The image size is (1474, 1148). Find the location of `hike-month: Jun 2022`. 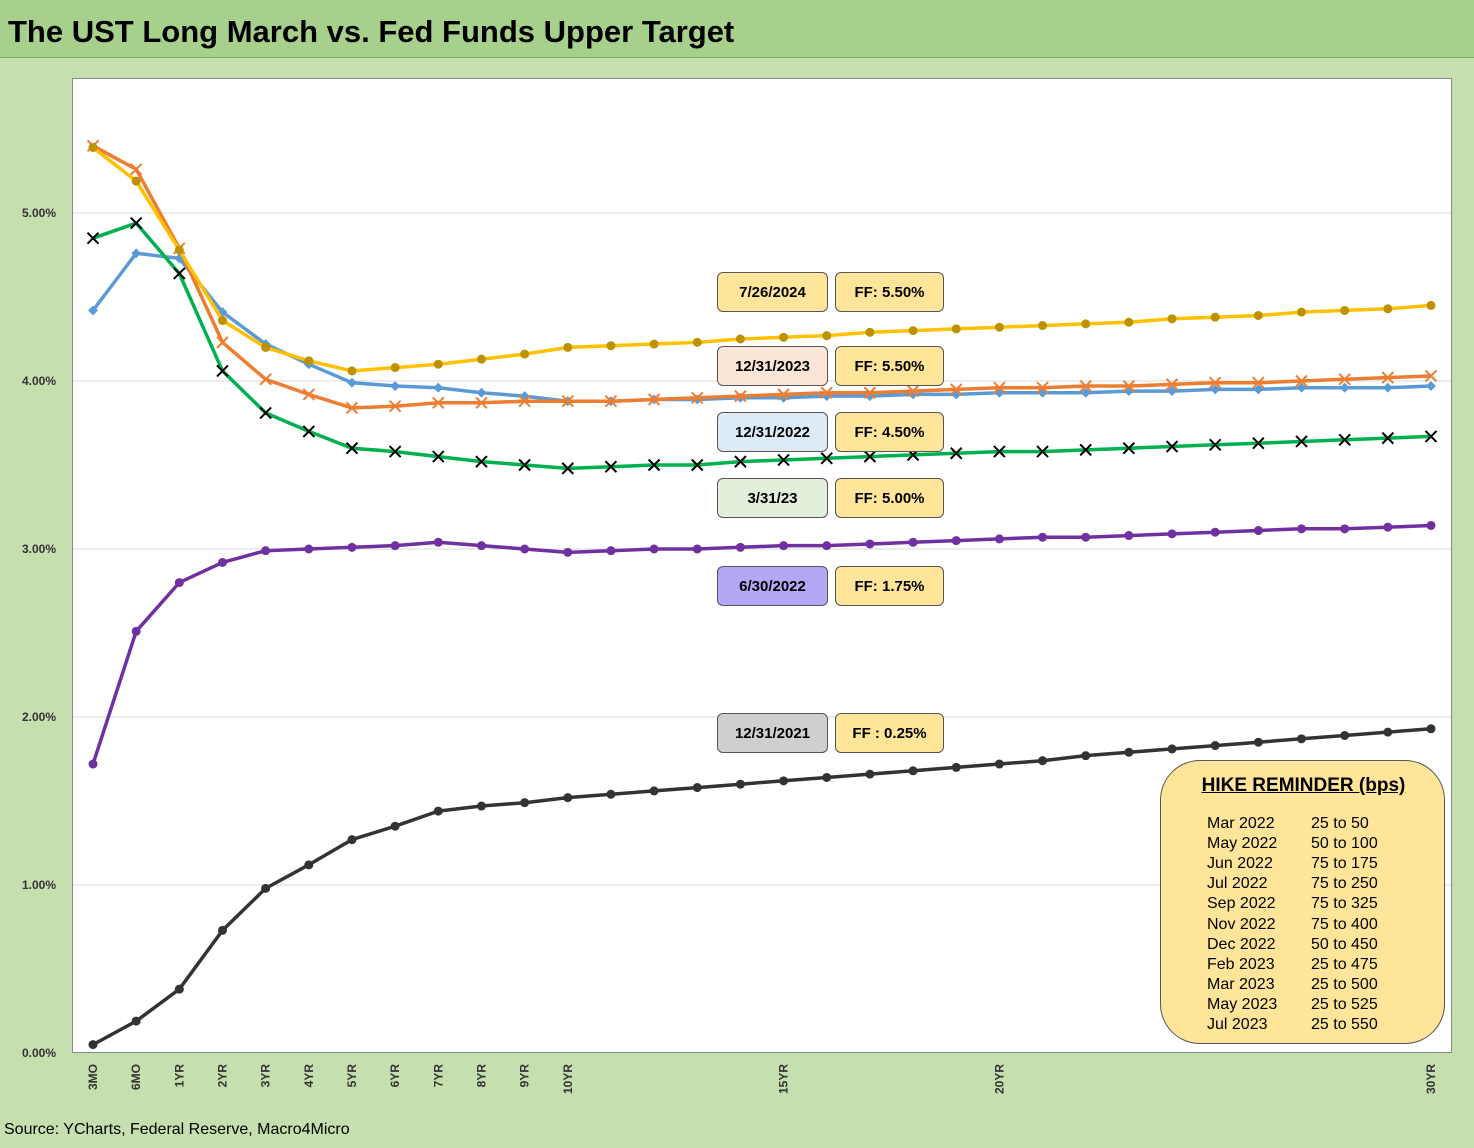

hike-month: Jun 2022 is located at coordinates (1240, 864).